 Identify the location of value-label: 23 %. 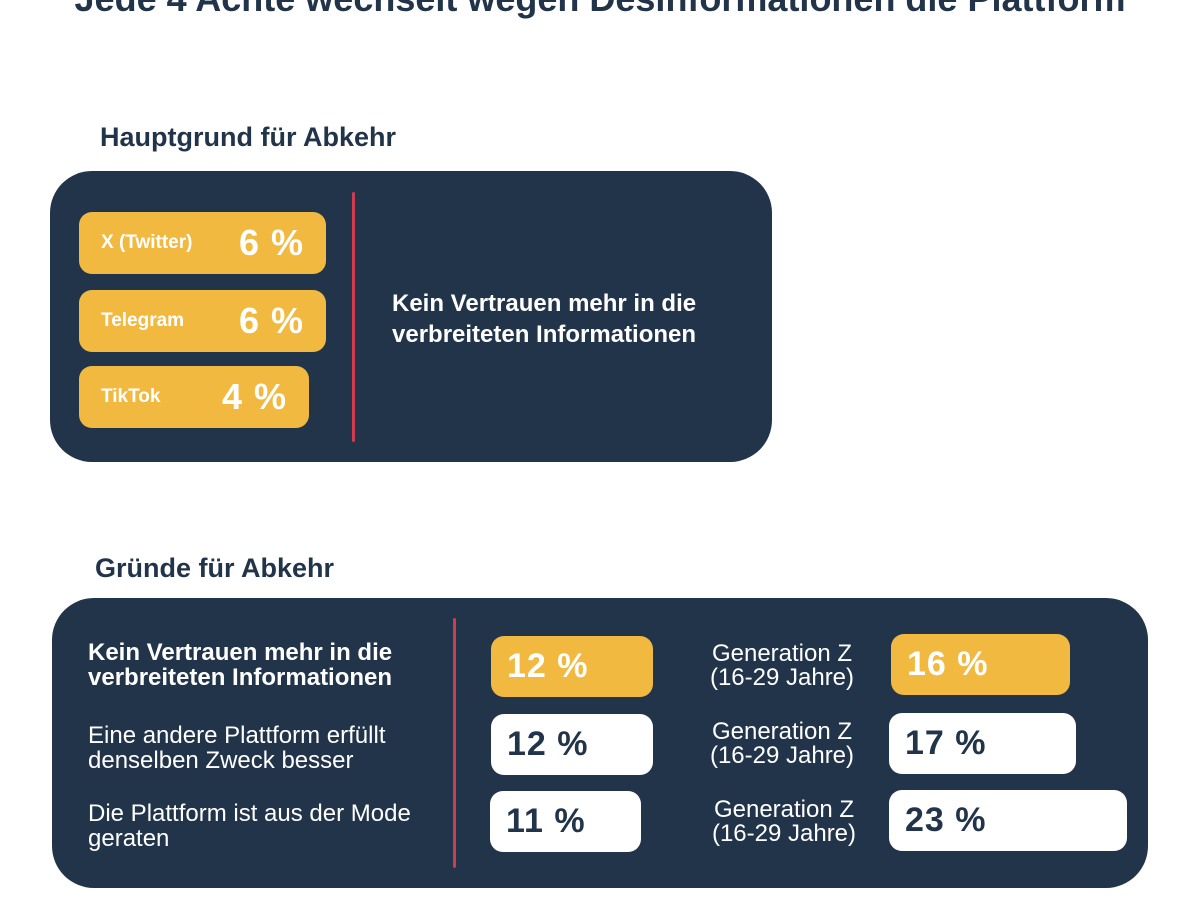
(946, 820).